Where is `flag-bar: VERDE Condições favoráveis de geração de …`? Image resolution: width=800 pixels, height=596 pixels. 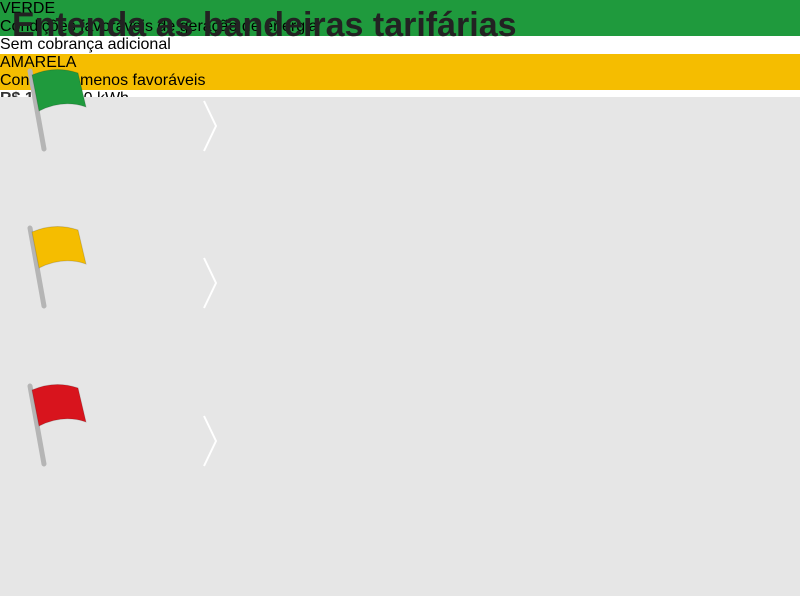 flag-bar: VERDE Condições favoráveis de geração de … is located at coordinates (400, 18).